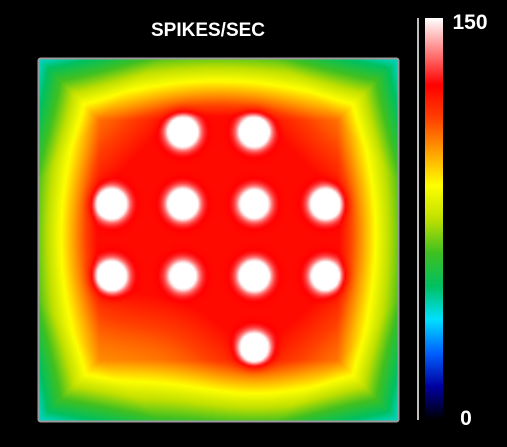 The image size is (507, 447). Describe the element at coordinates (469, 22) in the screenshot. I see `colorbar-max-label: 150` at that location.